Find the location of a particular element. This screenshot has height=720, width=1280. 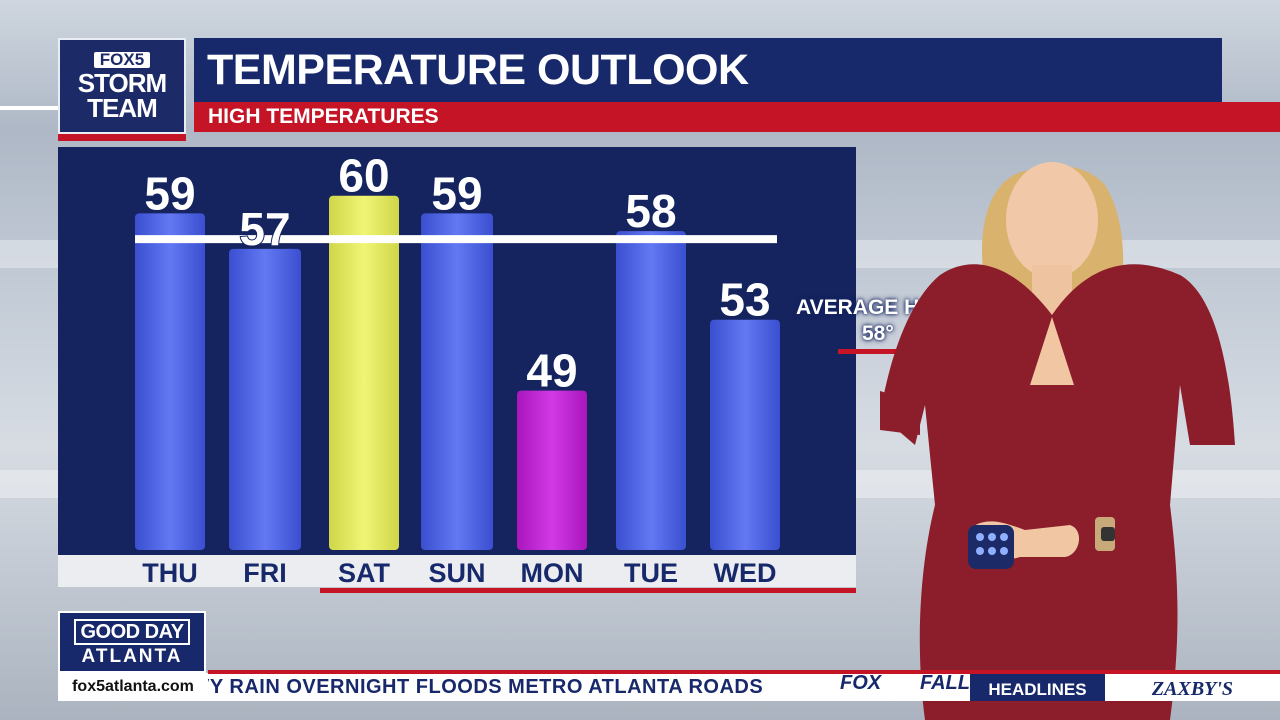

bar-tue is located at coordinates (651, 390).